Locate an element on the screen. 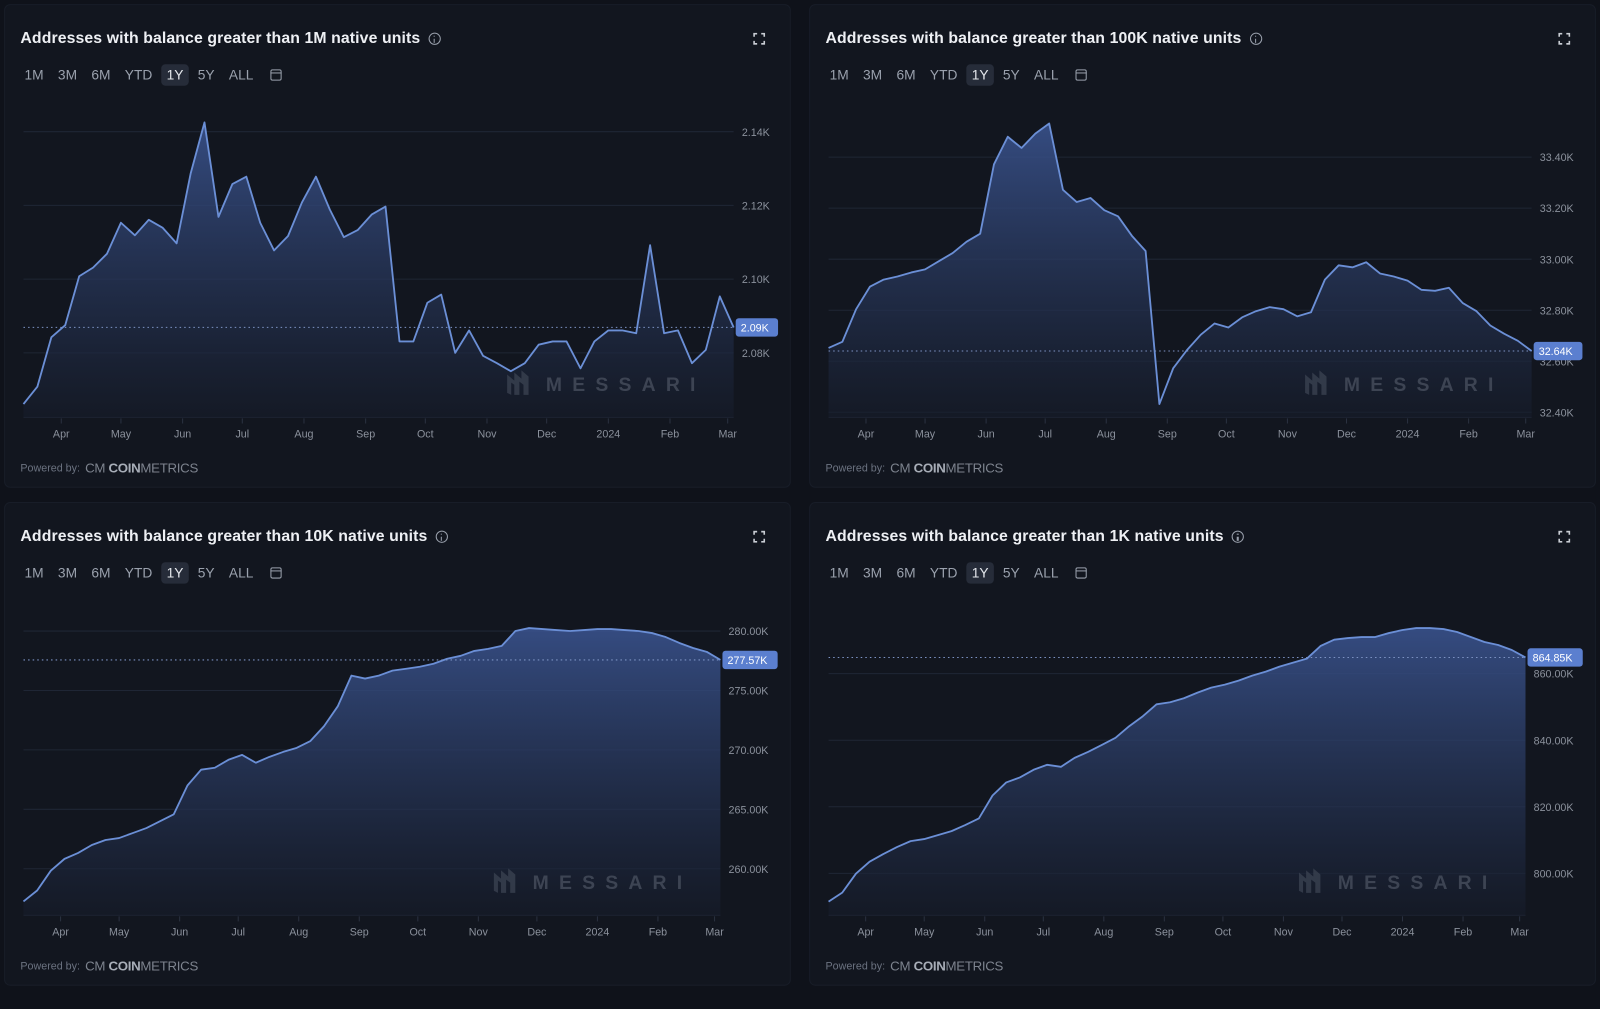 The image size is (1600, 1009). y-tick-label: 840.00K is located at coordinates (1554, 741).